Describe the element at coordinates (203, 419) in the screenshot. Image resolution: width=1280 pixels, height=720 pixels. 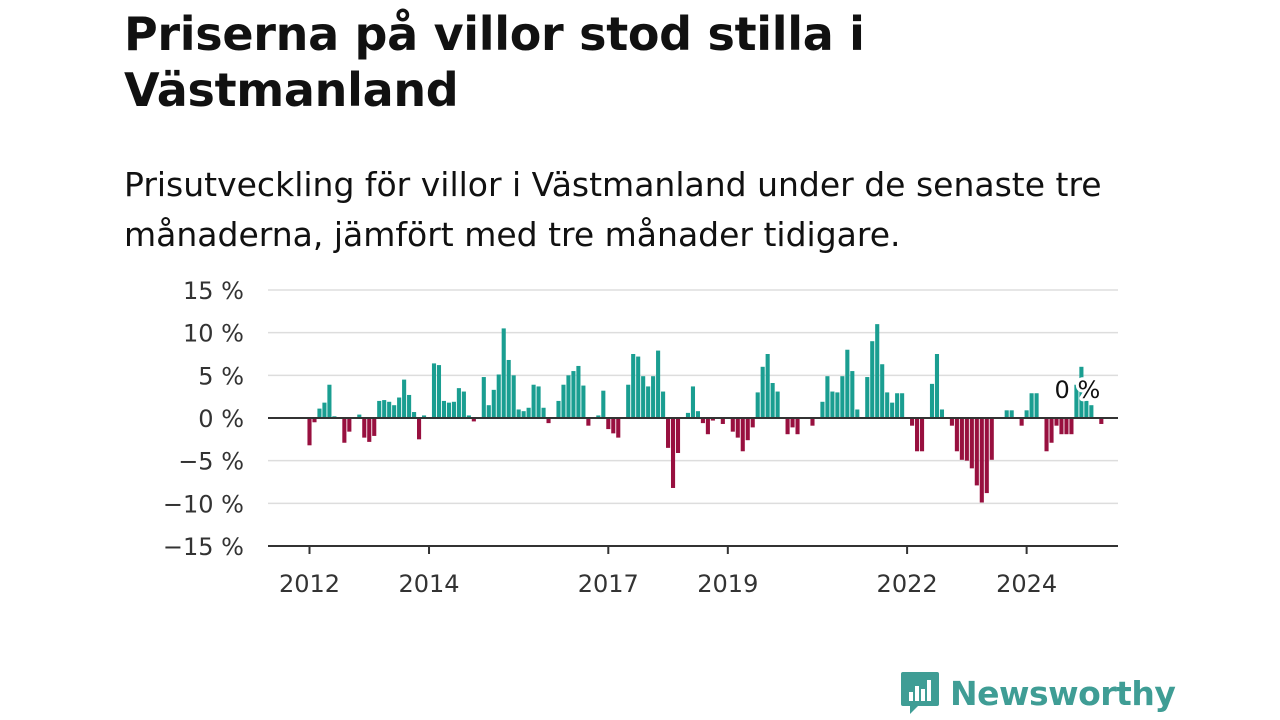
I see `y-axis-ticks: 15 % 10 % 5 % 0 % −5 % −10 % −15 %` at that location.